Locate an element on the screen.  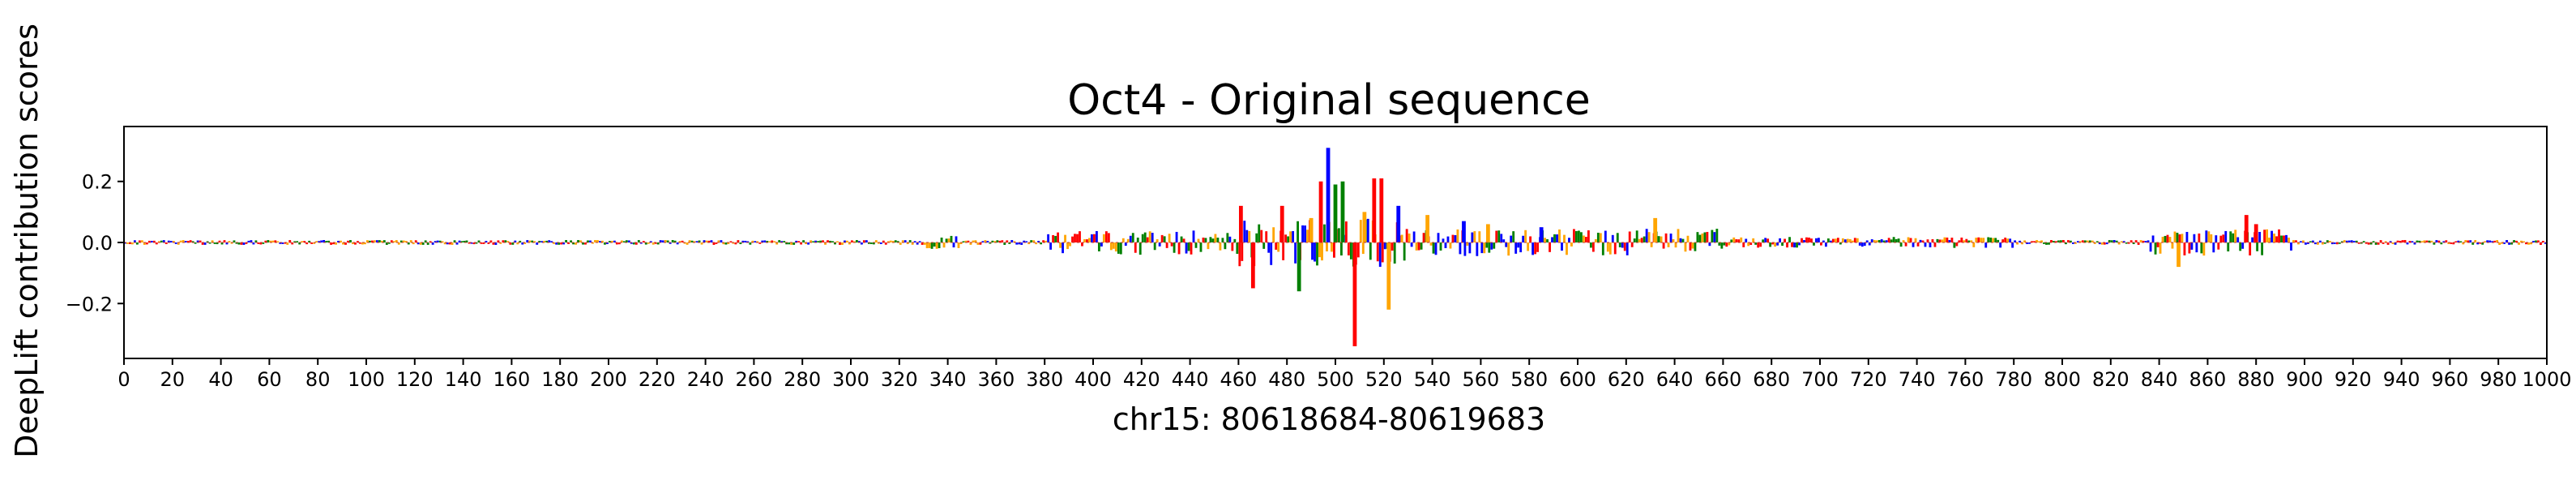
x-tick-label: 500 is located at coordinates (1335, 379).